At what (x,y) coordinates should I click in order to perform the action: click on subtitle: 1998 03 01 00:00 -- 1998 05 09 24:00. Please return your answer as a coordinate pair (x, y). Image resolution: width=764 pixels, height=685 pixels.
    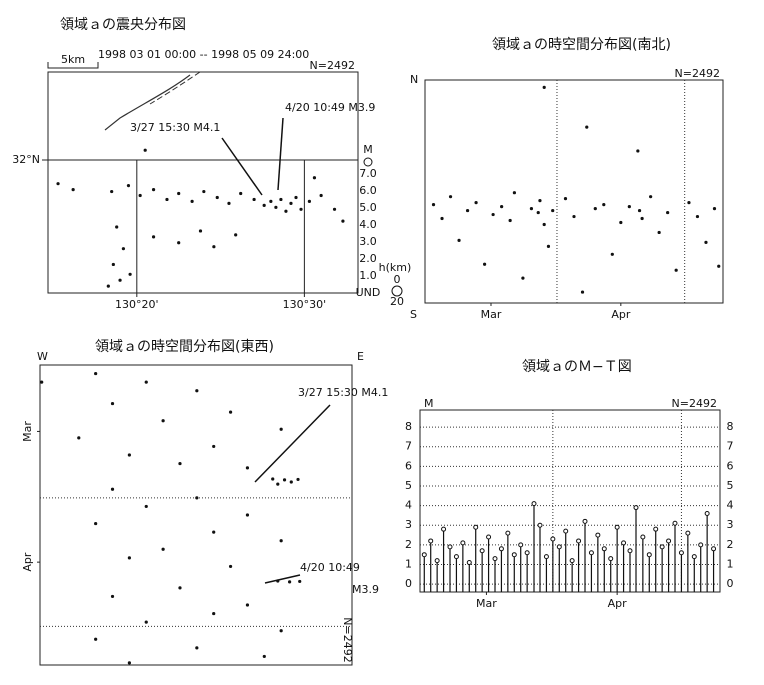
    Looking at the image, I should click on (203, 54).